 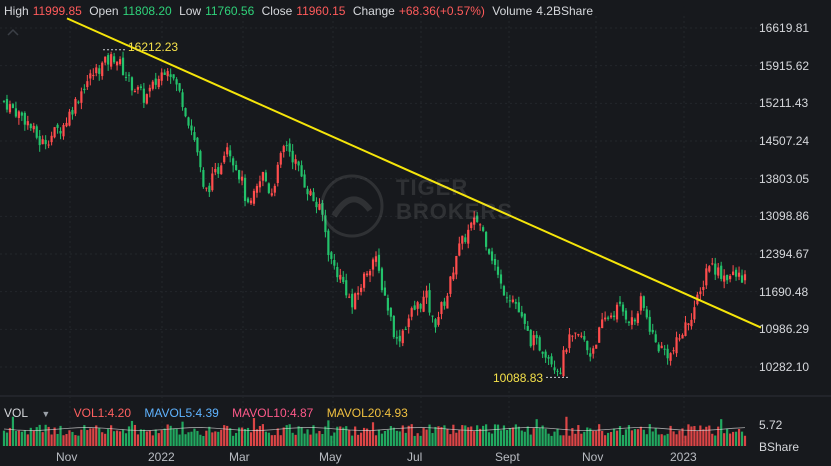 What do you see at coordinates (321, 11) in the screenshot?
I see `close-value: 11960.15` at bounding box center [321, 11].